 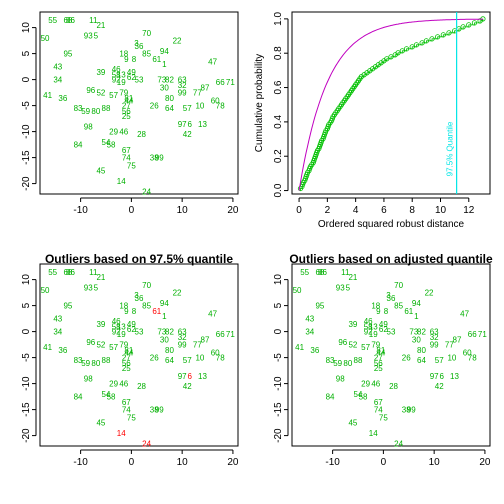 What do you see at coordinates (146, 33) in the screenshot?
I see `point-label: 70` at bounding box center [146, 33].